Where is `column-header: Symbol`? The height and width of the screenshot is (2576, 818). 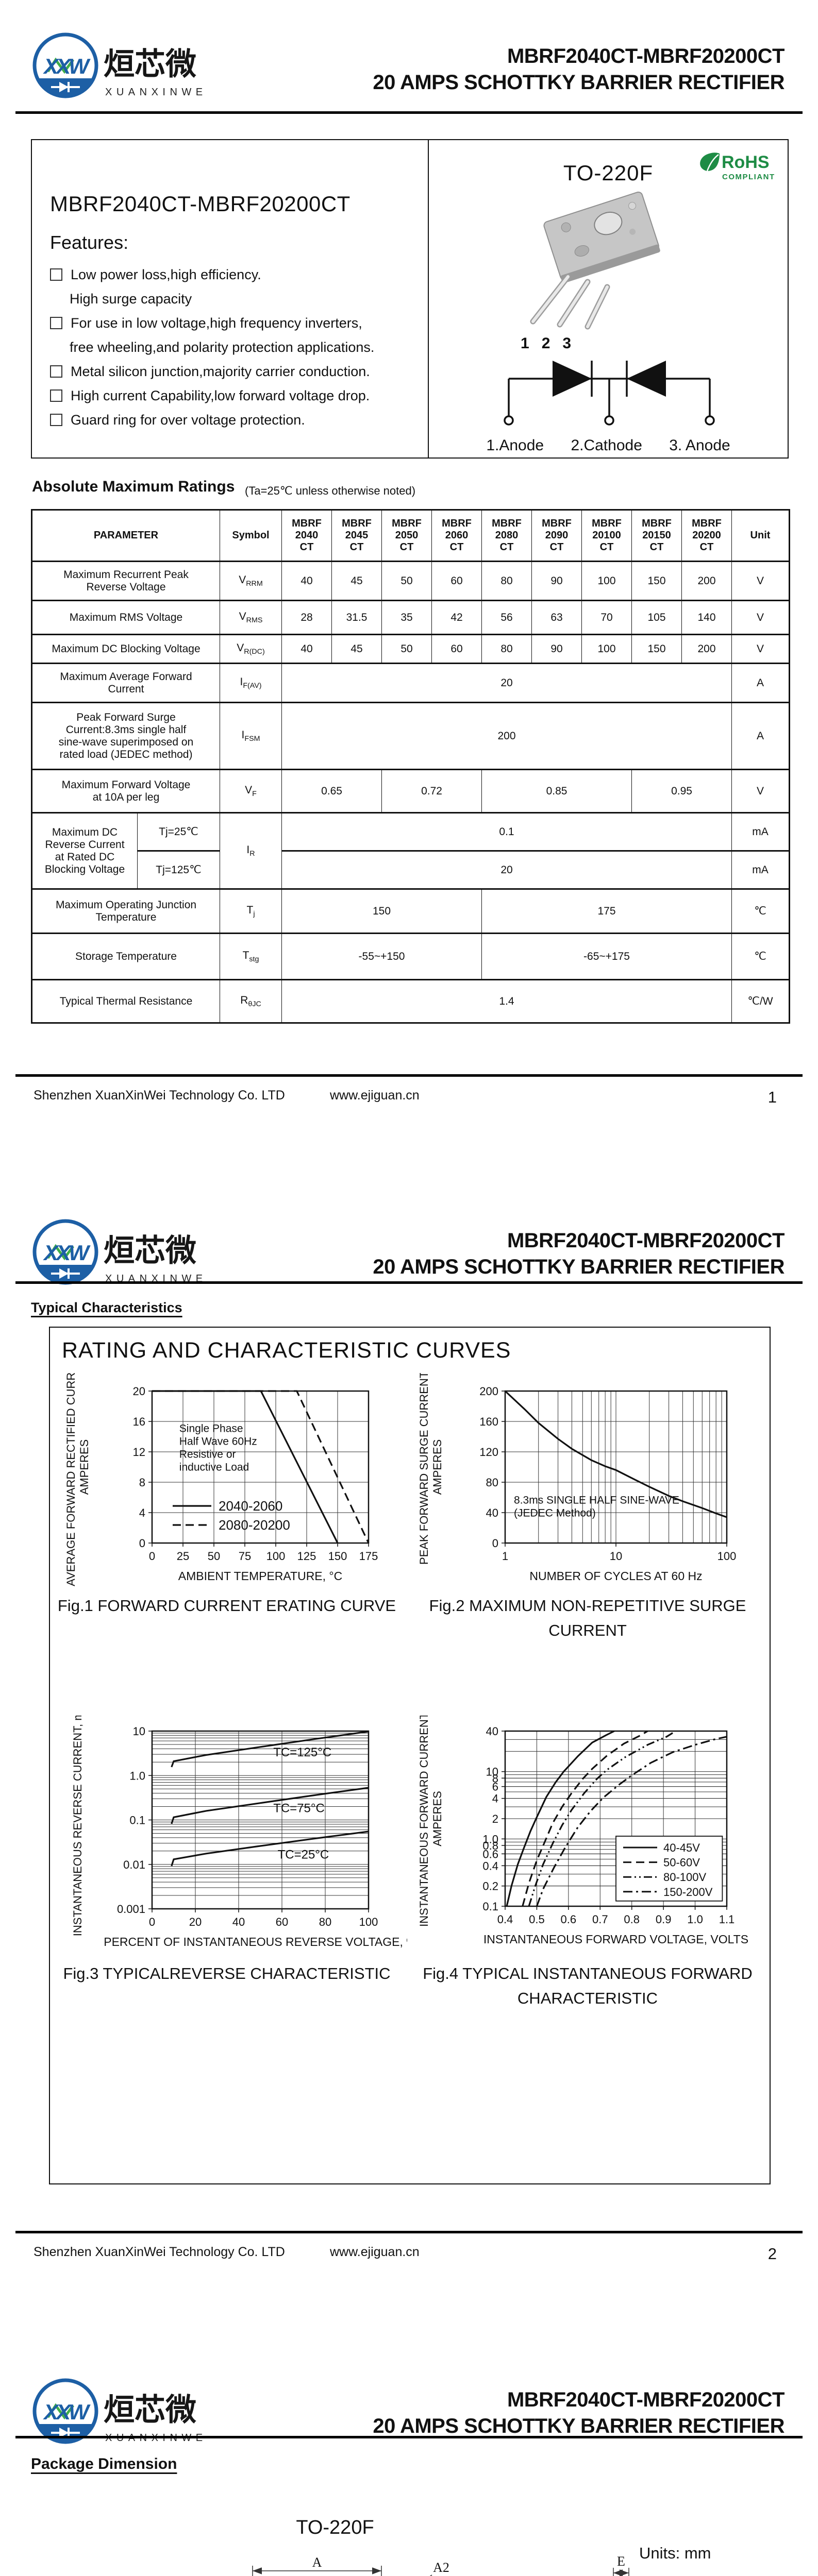
column-header: Symbol is located at coordinates (251, 535).